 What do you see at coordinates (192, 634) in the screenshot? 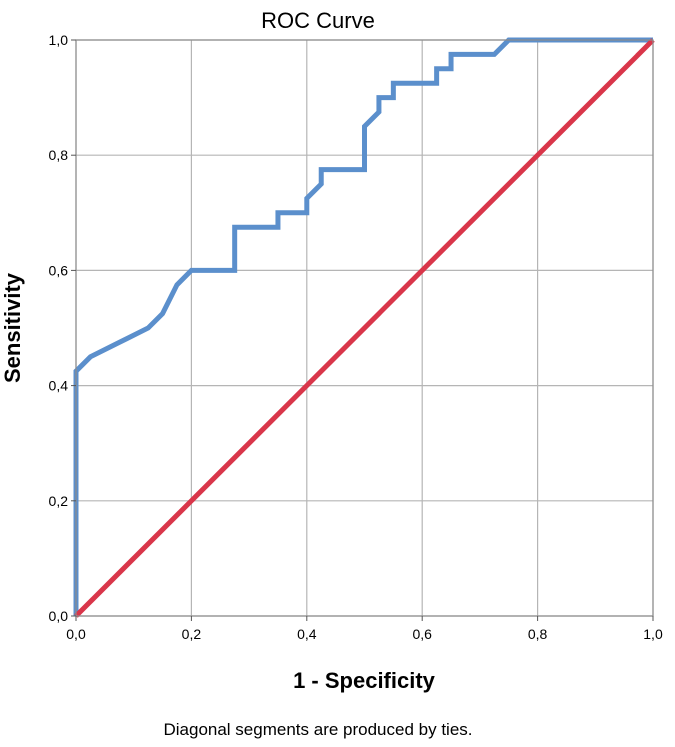
I see `x-tick-label: 0,2` at bounding box center [192, 634].